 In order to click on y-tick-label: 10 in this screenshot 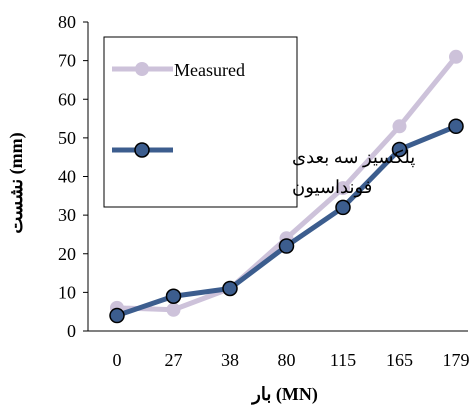, I will do `click(67, 292)`.